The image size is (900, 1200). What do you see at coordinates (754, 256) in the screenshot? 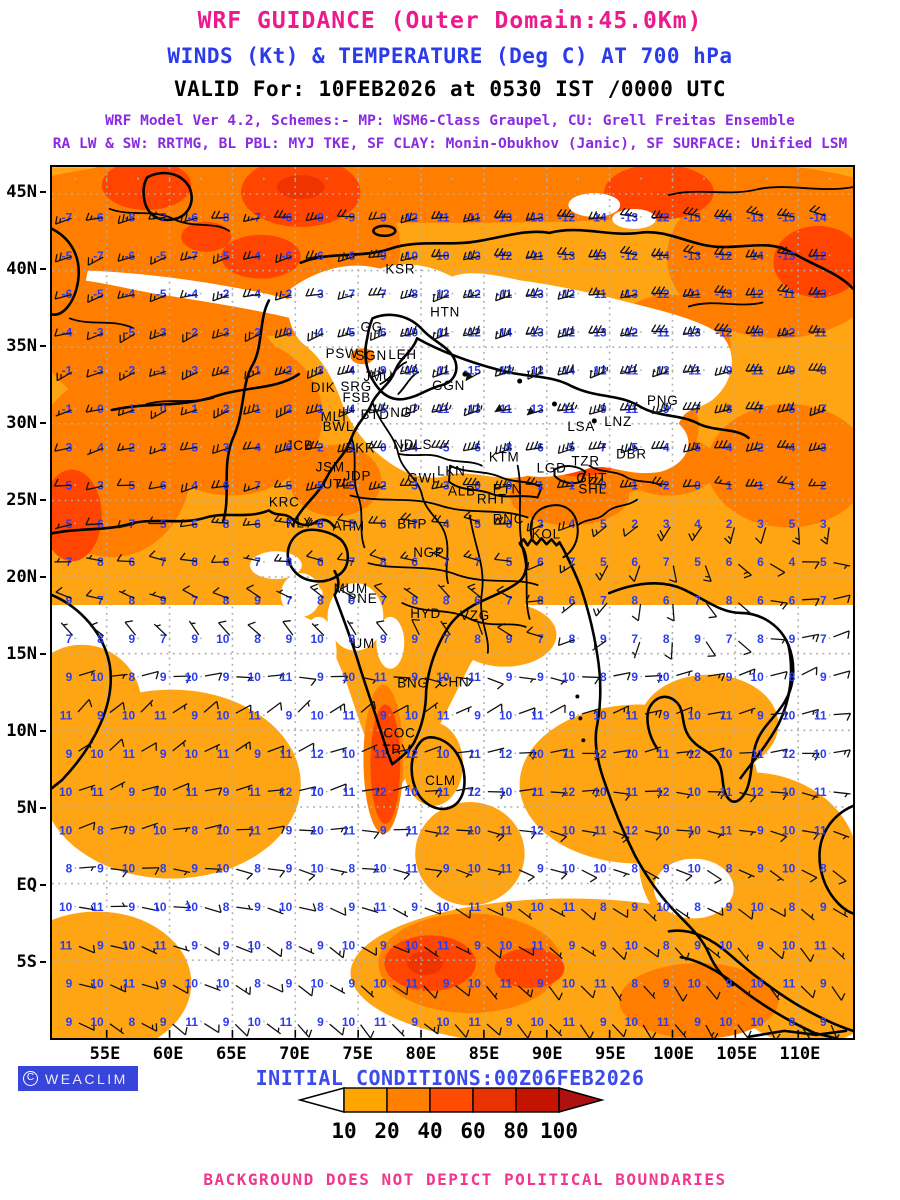
I see `wind-barb: -14` at bounding box center [754, 256].